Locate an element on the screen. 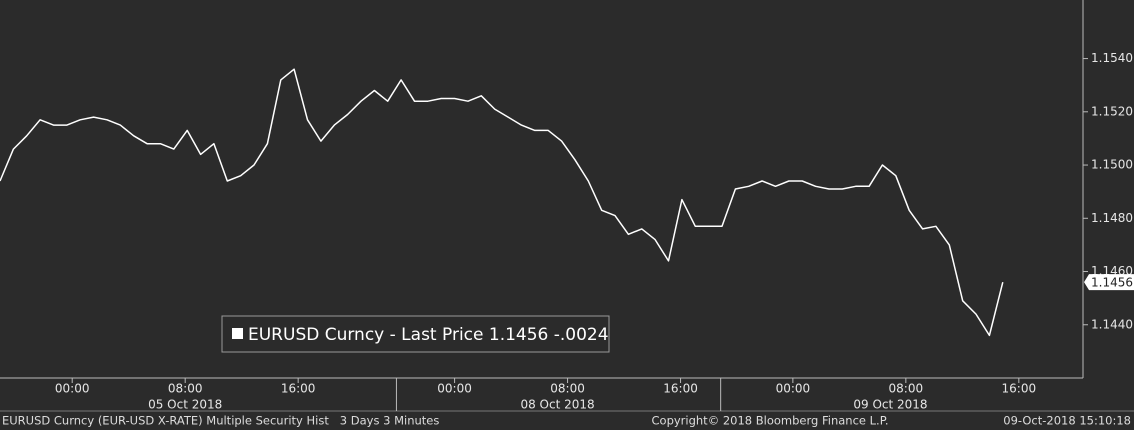 Image resolution: width=1134 pixels, height=430 pixels. date-label: 05 Oct 2018 is located at coordinates (185, 405).